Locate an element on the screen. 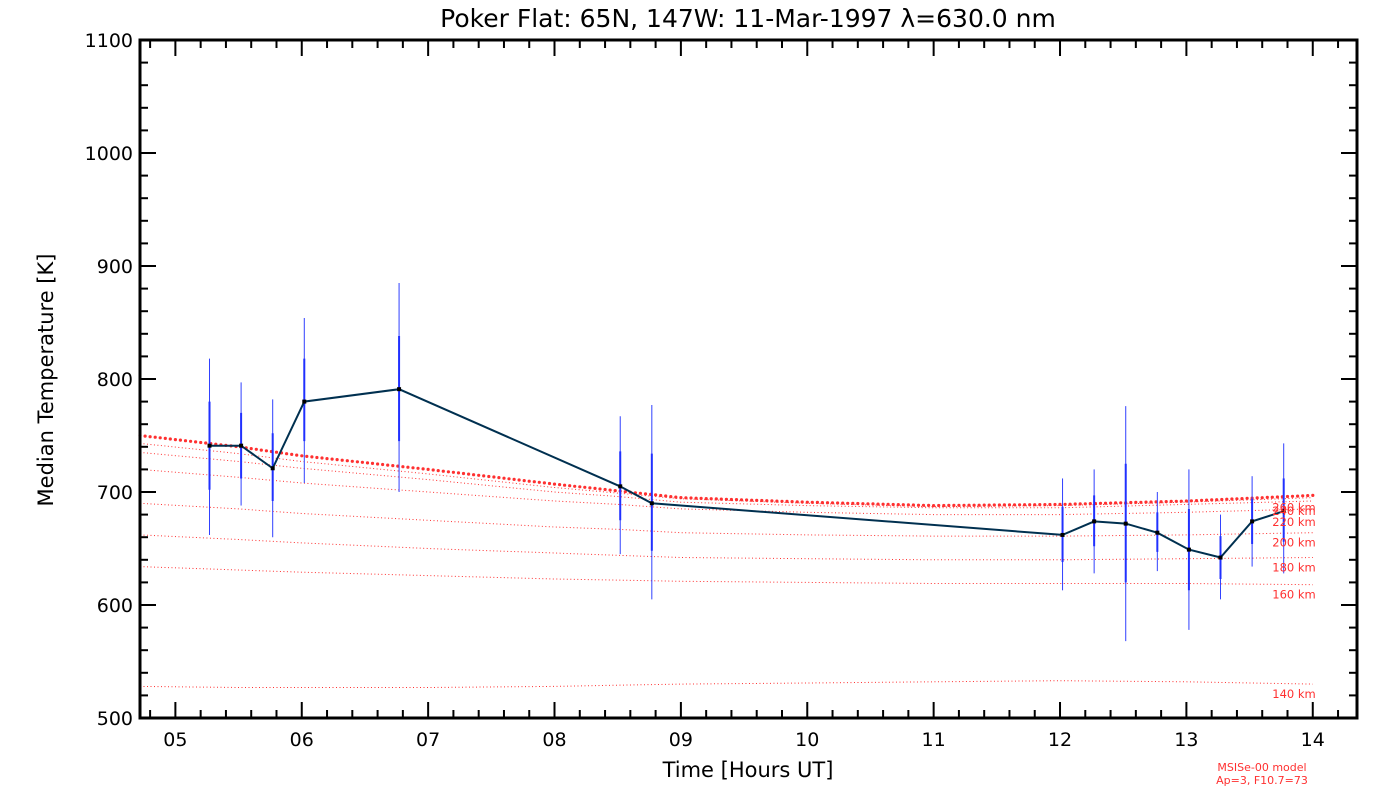 Image resolution: width=1400 pixels, height=800 pixels. x-tick-label: 06 is located at coordinates (302, 740).